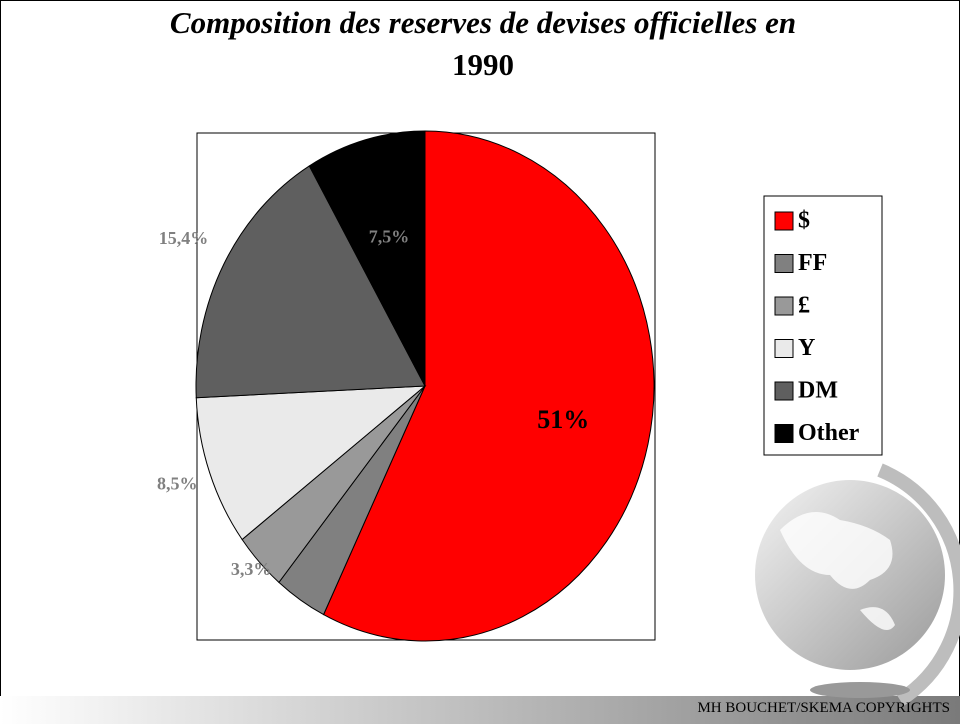  I want to click on legend-label: Other, so click(829, 433).